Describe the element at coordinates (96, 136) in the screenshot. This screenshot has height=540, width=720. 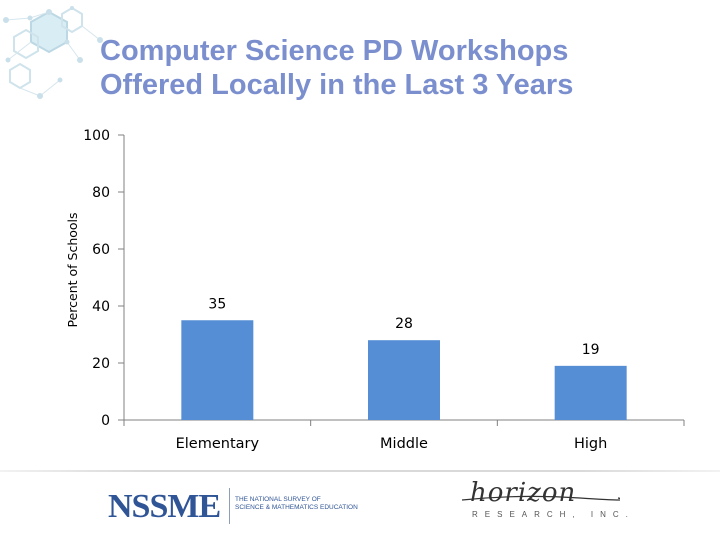
I see `y-tick-label: 100` at that location.